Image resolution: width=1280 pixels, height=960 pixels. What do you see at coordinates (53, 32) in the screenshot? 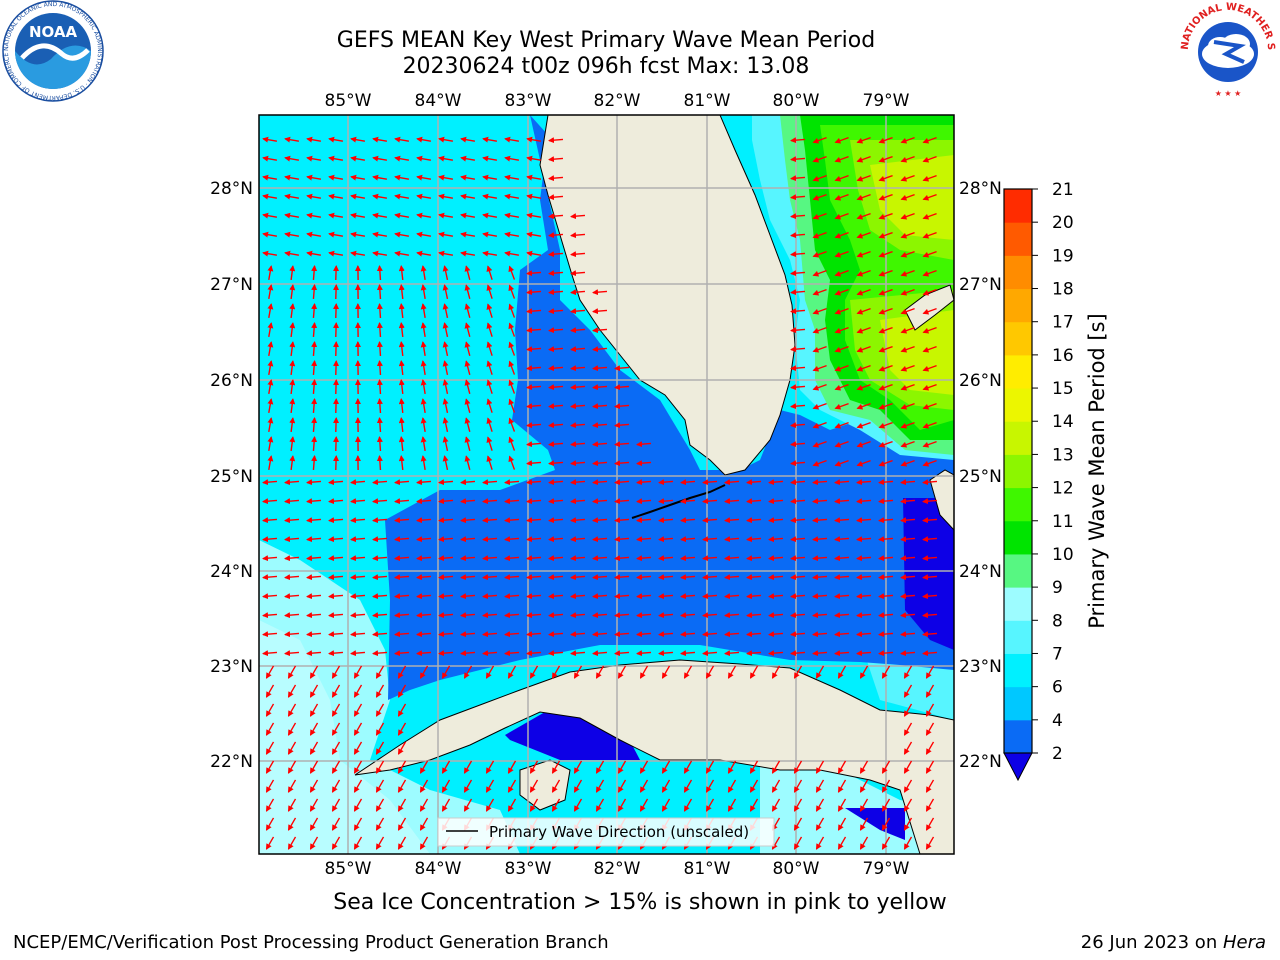
I see `noaa-logo-text: NOAA` at bounding box center [53, 32].